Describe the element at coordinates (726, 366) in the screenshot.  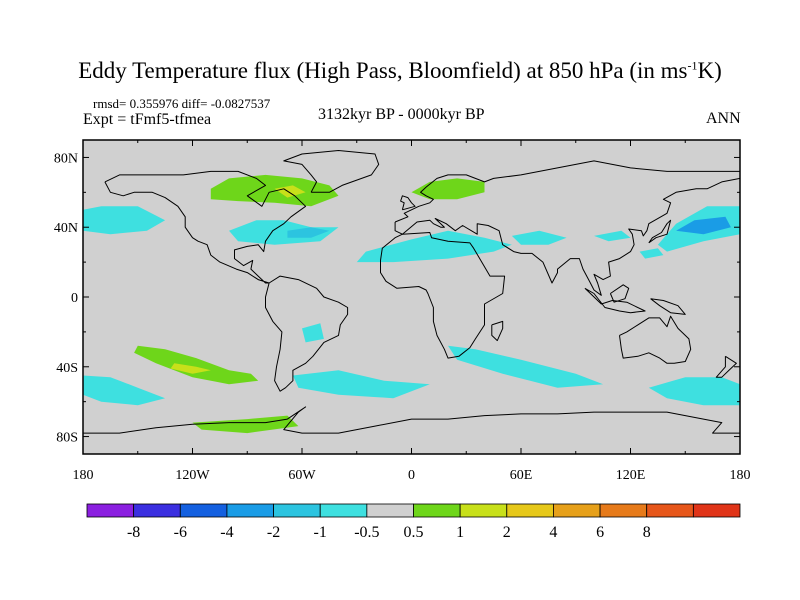
I see `new-zealand-coast` at that location.